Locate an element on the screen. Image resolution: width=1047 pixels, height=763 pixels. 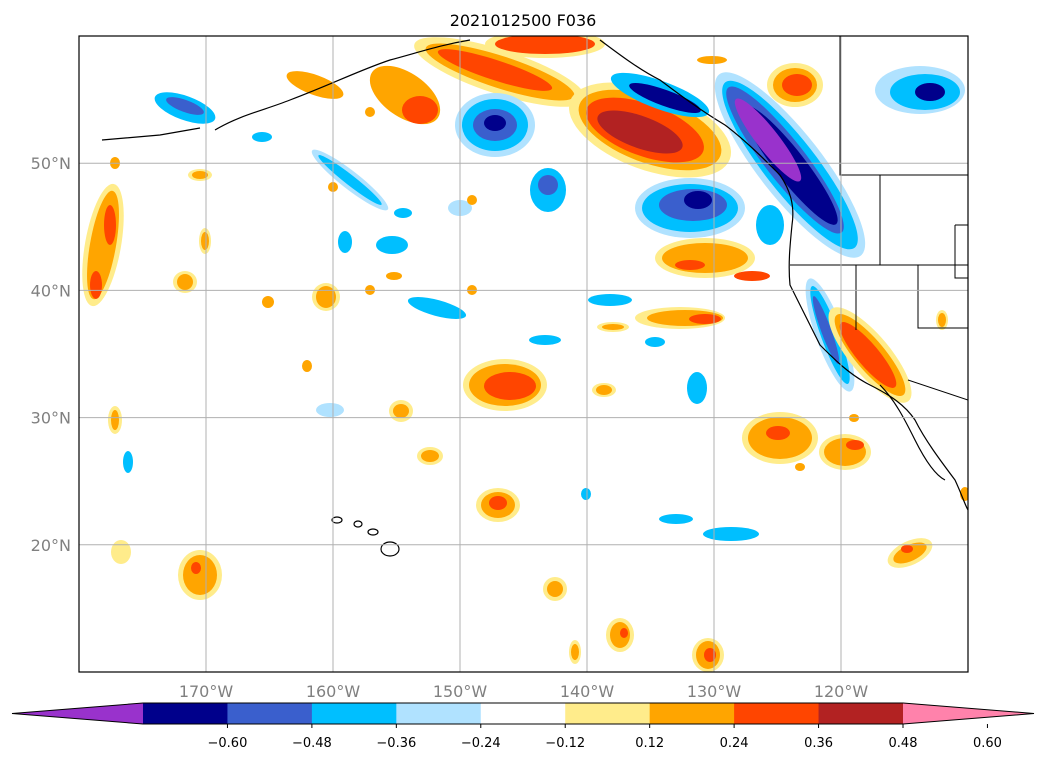
colorbar-tick-label: 0.60 is located at coordinates (987, 743).